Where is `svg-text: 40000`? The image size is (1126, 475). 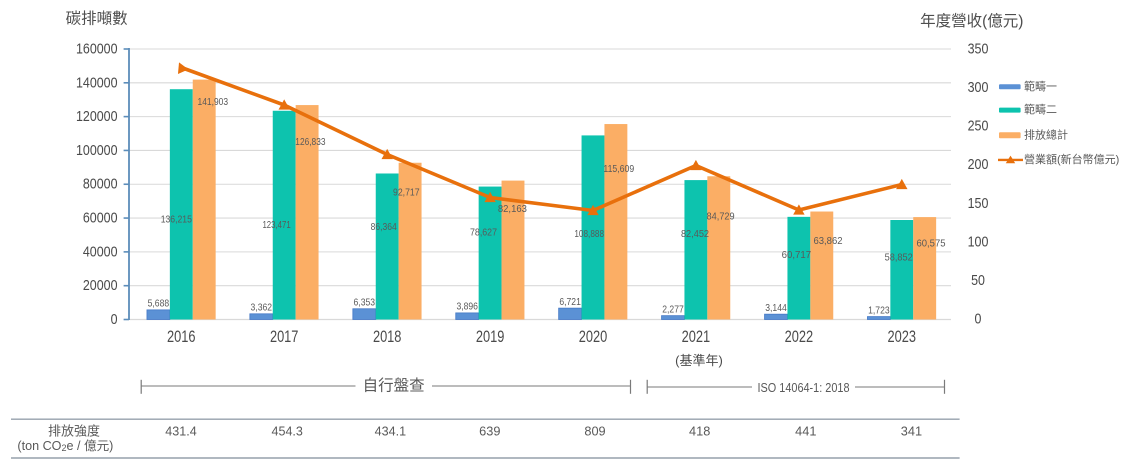
svg-text: 40000 is located at coordinates (100, 251).